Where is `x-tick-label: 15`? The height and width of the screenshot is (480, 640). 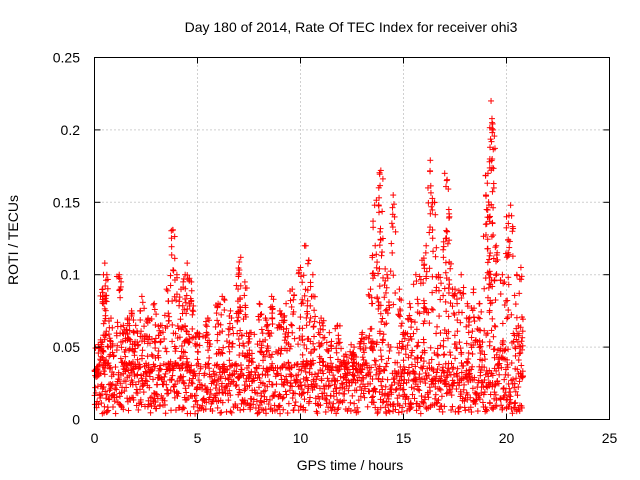
x-tick-label: 15 is located at coordinates (404, 438).